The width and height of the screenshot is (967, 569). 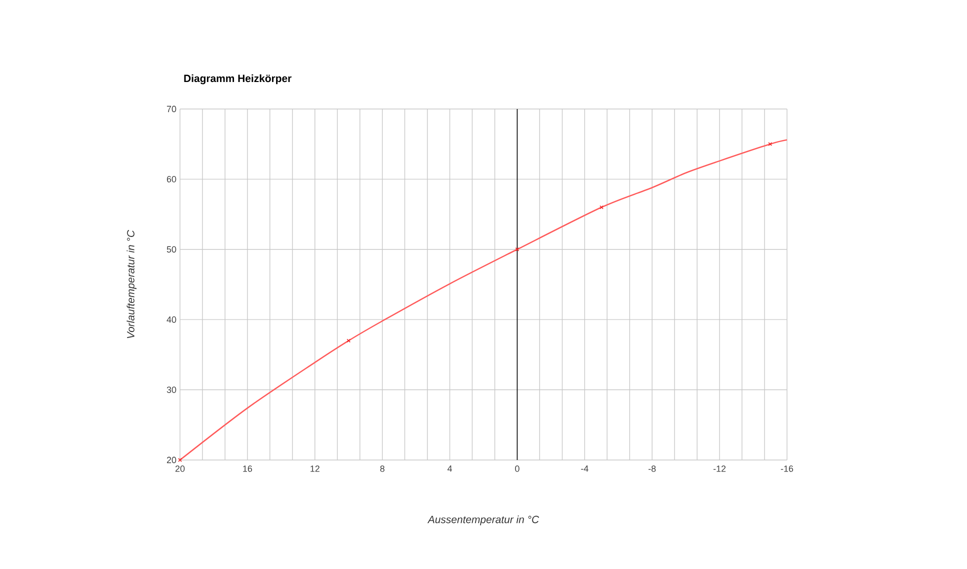 I want to click on x-tick-label: 4, so click(x=449, y=469).